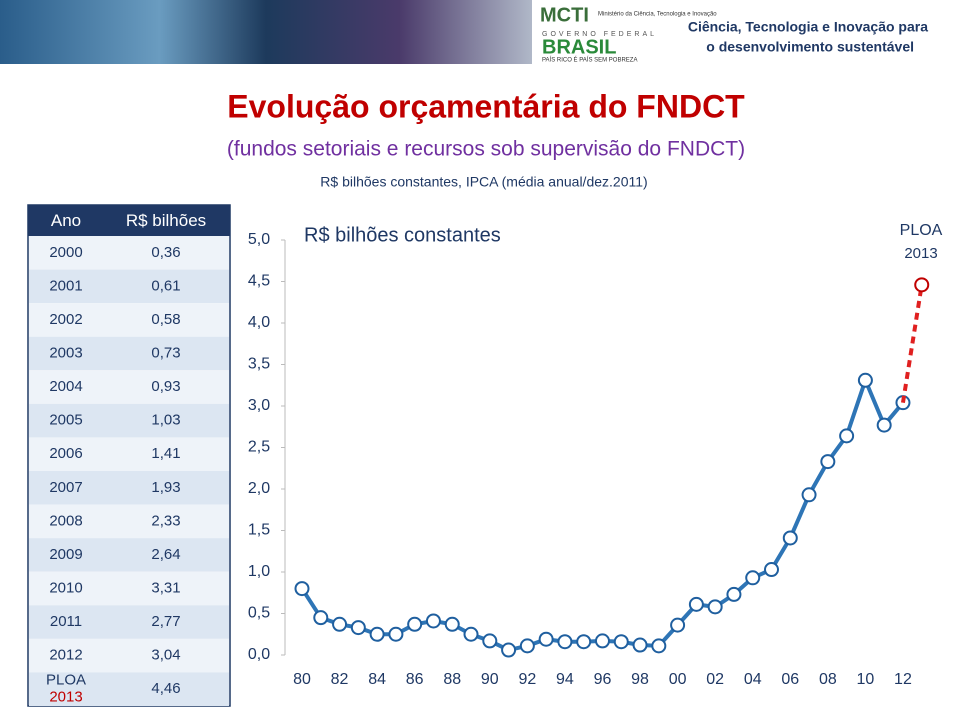 Image resolution: width=960 pixels, height=719 pixels. Describe the element at coordinates (65, 420) in the screenshot. I see `cell: 2005` at that location.